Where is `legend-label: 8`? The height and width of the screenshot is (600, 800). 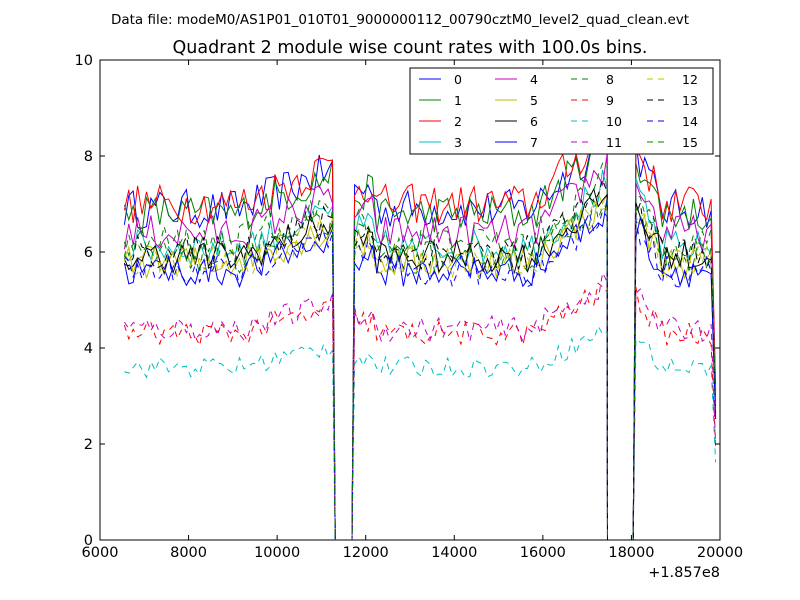 legend-label: 8 is located at coordinates (610, 79).